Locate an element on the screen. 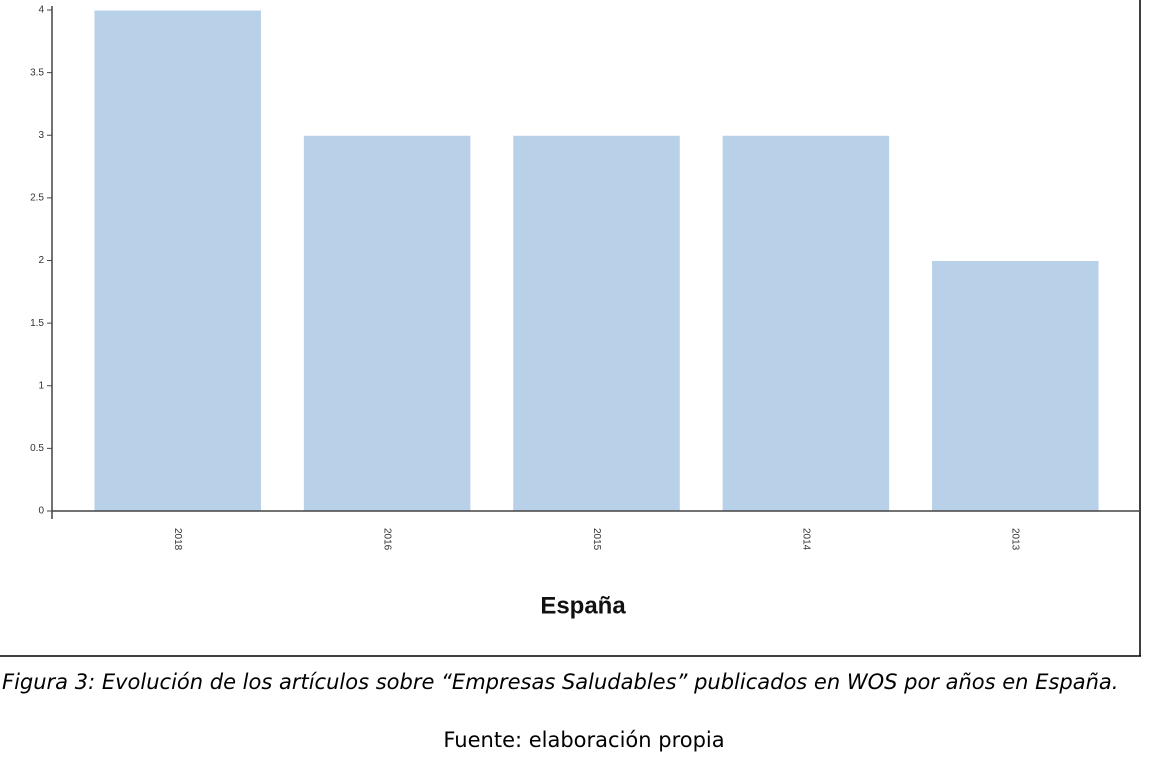 The image size is (1168, 760). y-tick-label: 4 is located at coordinates (41, 10).